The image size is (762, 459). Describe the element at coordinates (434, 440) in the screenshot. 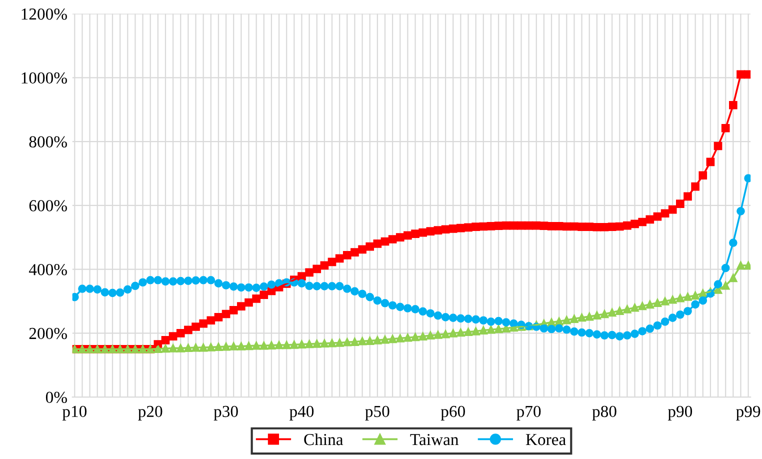

I see `legend-label: Taiwan` at that location.